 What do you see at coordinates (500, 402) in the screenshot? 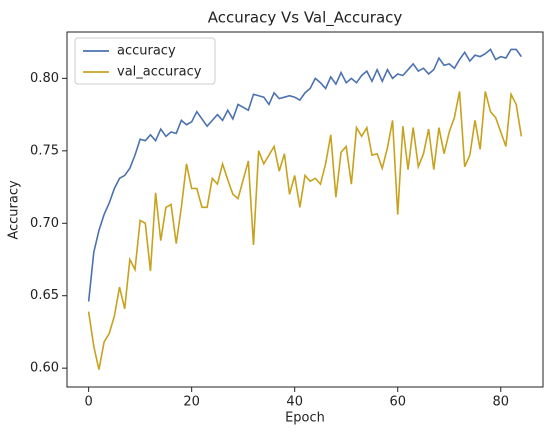
I see `x-tick-label: 80` at bounding box center [500, 402].